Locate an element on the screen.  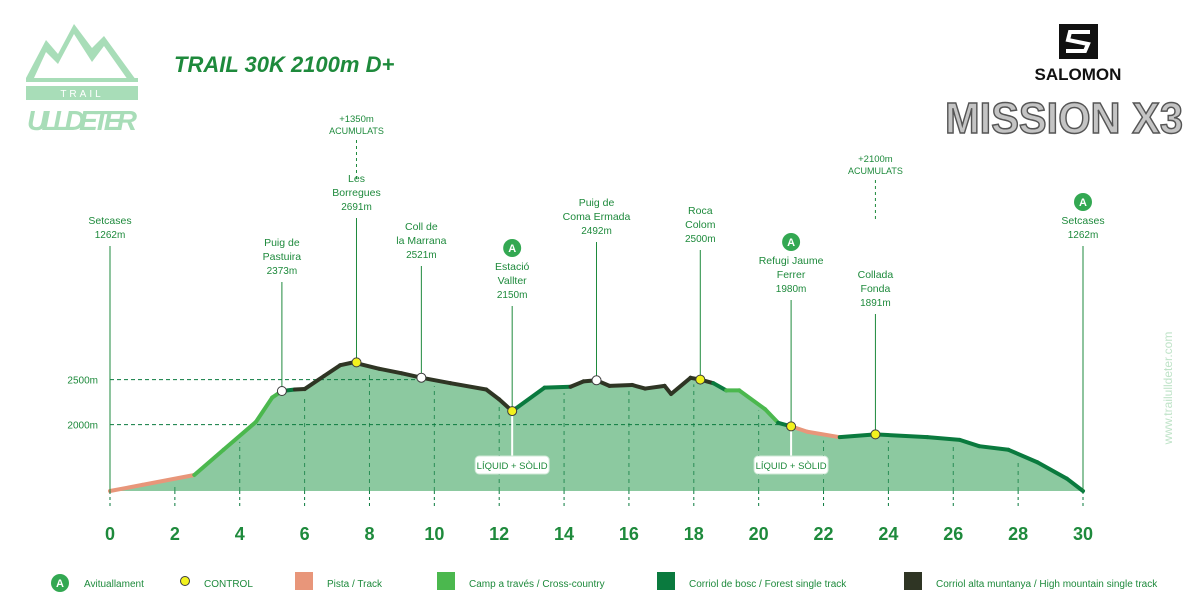
mission-x3-logo: MISSION X3 is located at coordinates (1064, 118).